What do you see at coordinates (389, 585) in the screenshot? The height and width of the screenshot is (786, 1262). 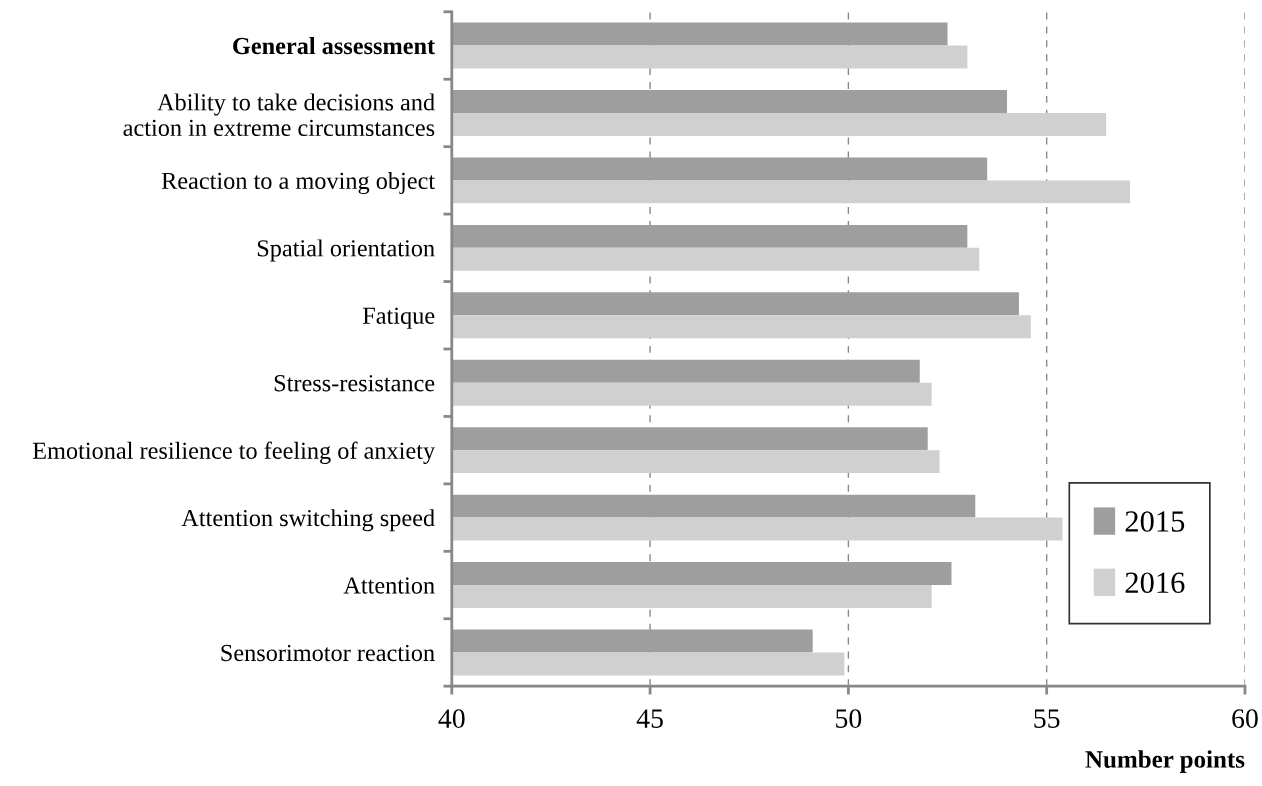 I see `y-tick-label: Attention` at bounding box center [389, 585].